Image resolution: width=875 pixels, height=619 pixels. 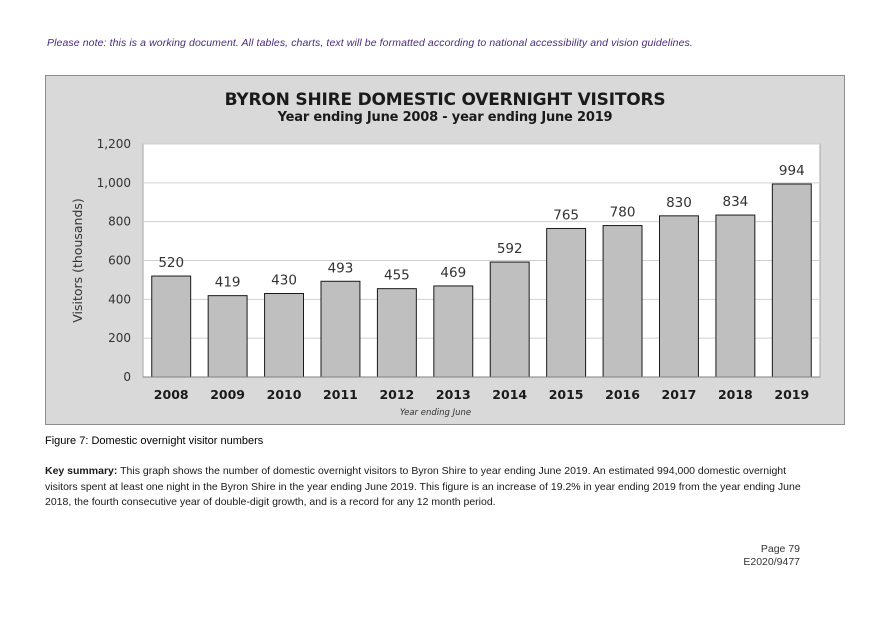 I want to click on data-label: 765, so click(x=566, y=215).